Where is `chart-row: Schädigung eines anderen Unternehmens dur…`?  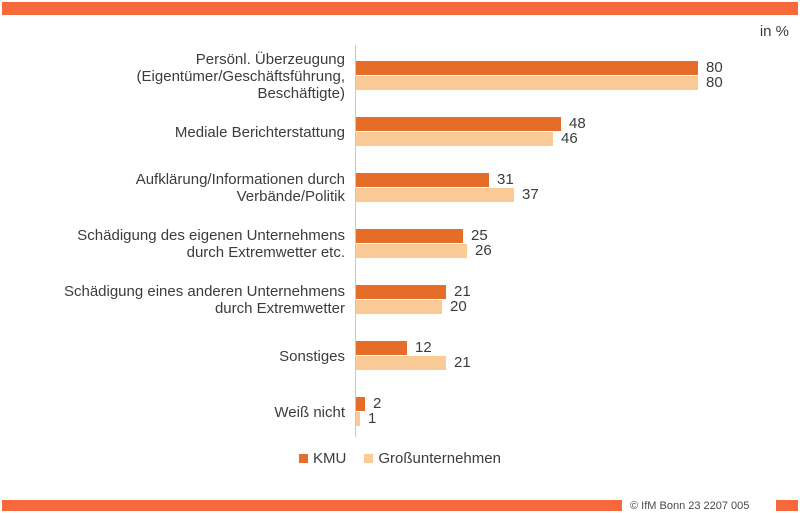
chart-row: Schädigung eines anderen Unternehmens dur… is located at coordinates (400, 300).